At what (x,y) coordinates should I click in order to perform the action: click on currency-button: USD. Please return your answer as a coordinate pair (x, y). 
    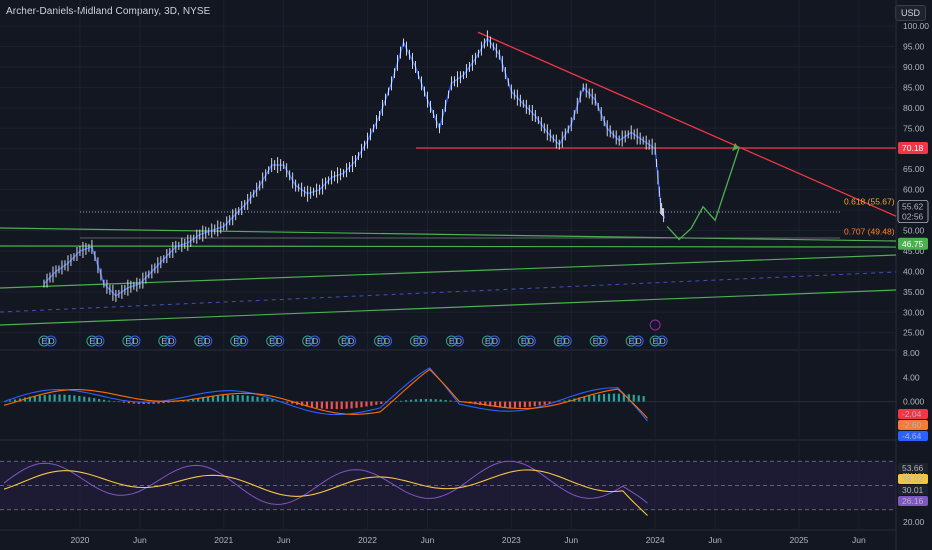
    Looking at the image, I should click on (910, 13).